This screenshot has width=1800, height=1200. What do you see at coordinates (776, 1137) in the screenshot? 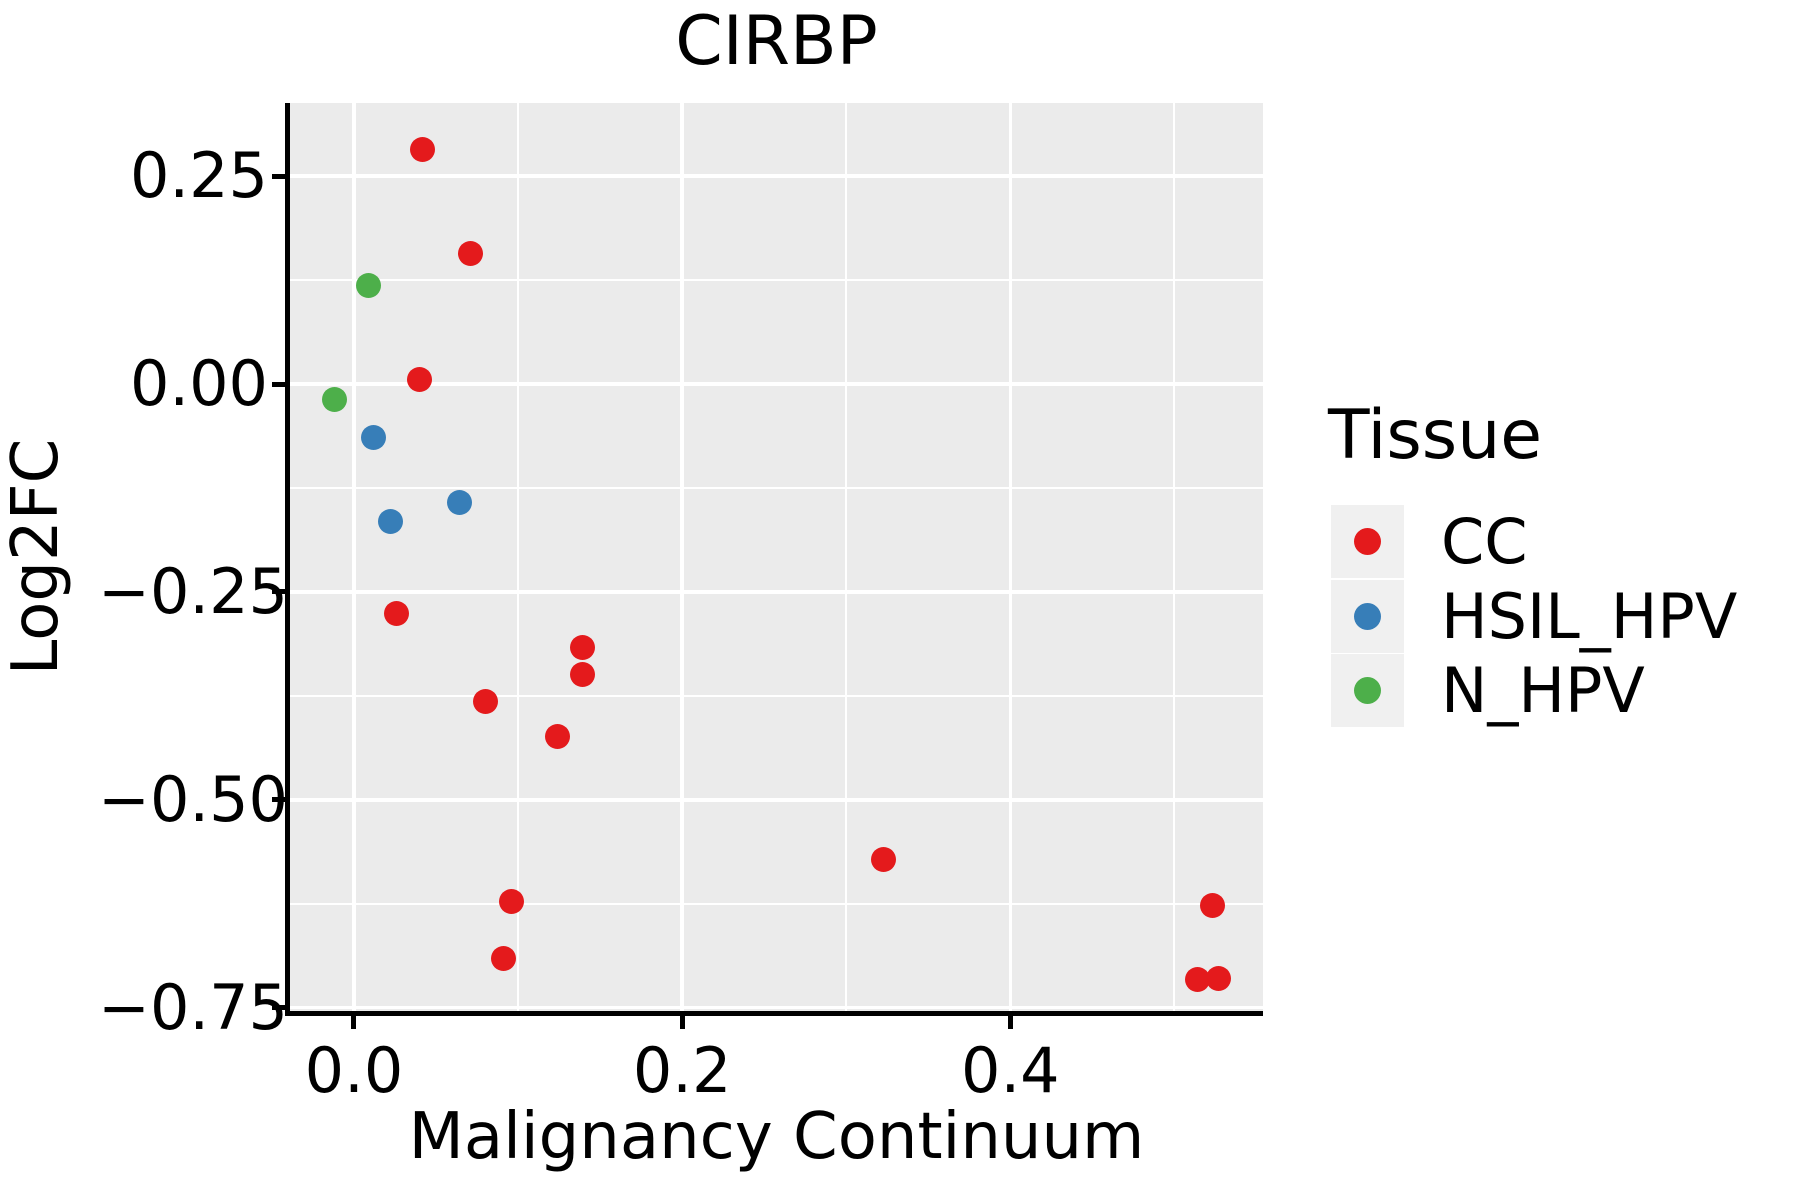
I see `x-axis-label: Malignancy Continuum` at bounding box center [776, 1137].